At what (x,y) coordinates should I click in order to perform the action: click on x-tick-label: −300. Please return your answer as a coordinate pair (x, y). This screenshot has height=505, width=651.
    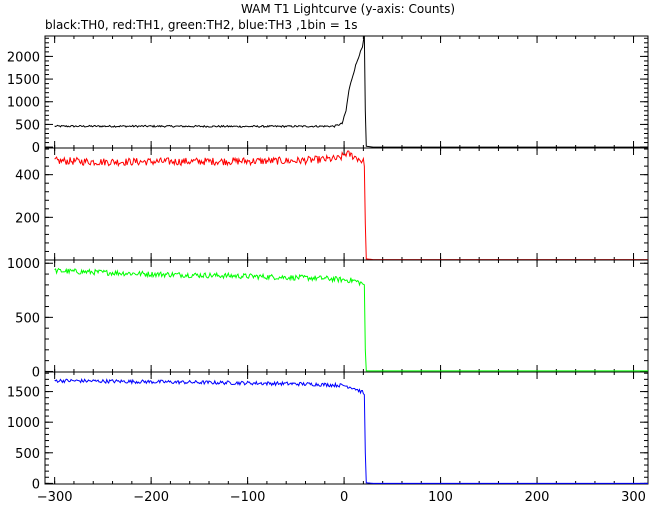
    Looking at the image, I should click on (55, 497).